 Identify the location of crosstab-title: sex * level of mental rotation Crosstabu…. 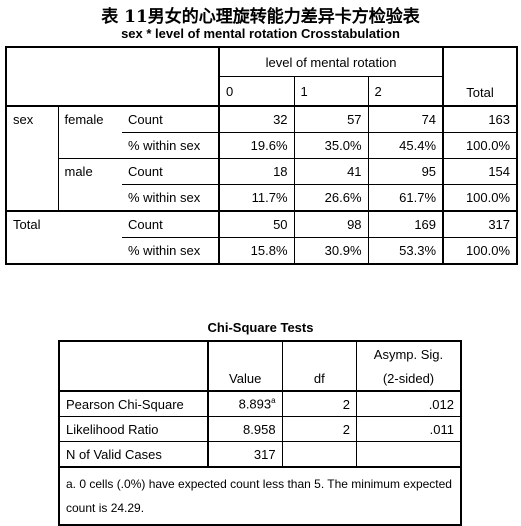
(260, 33).